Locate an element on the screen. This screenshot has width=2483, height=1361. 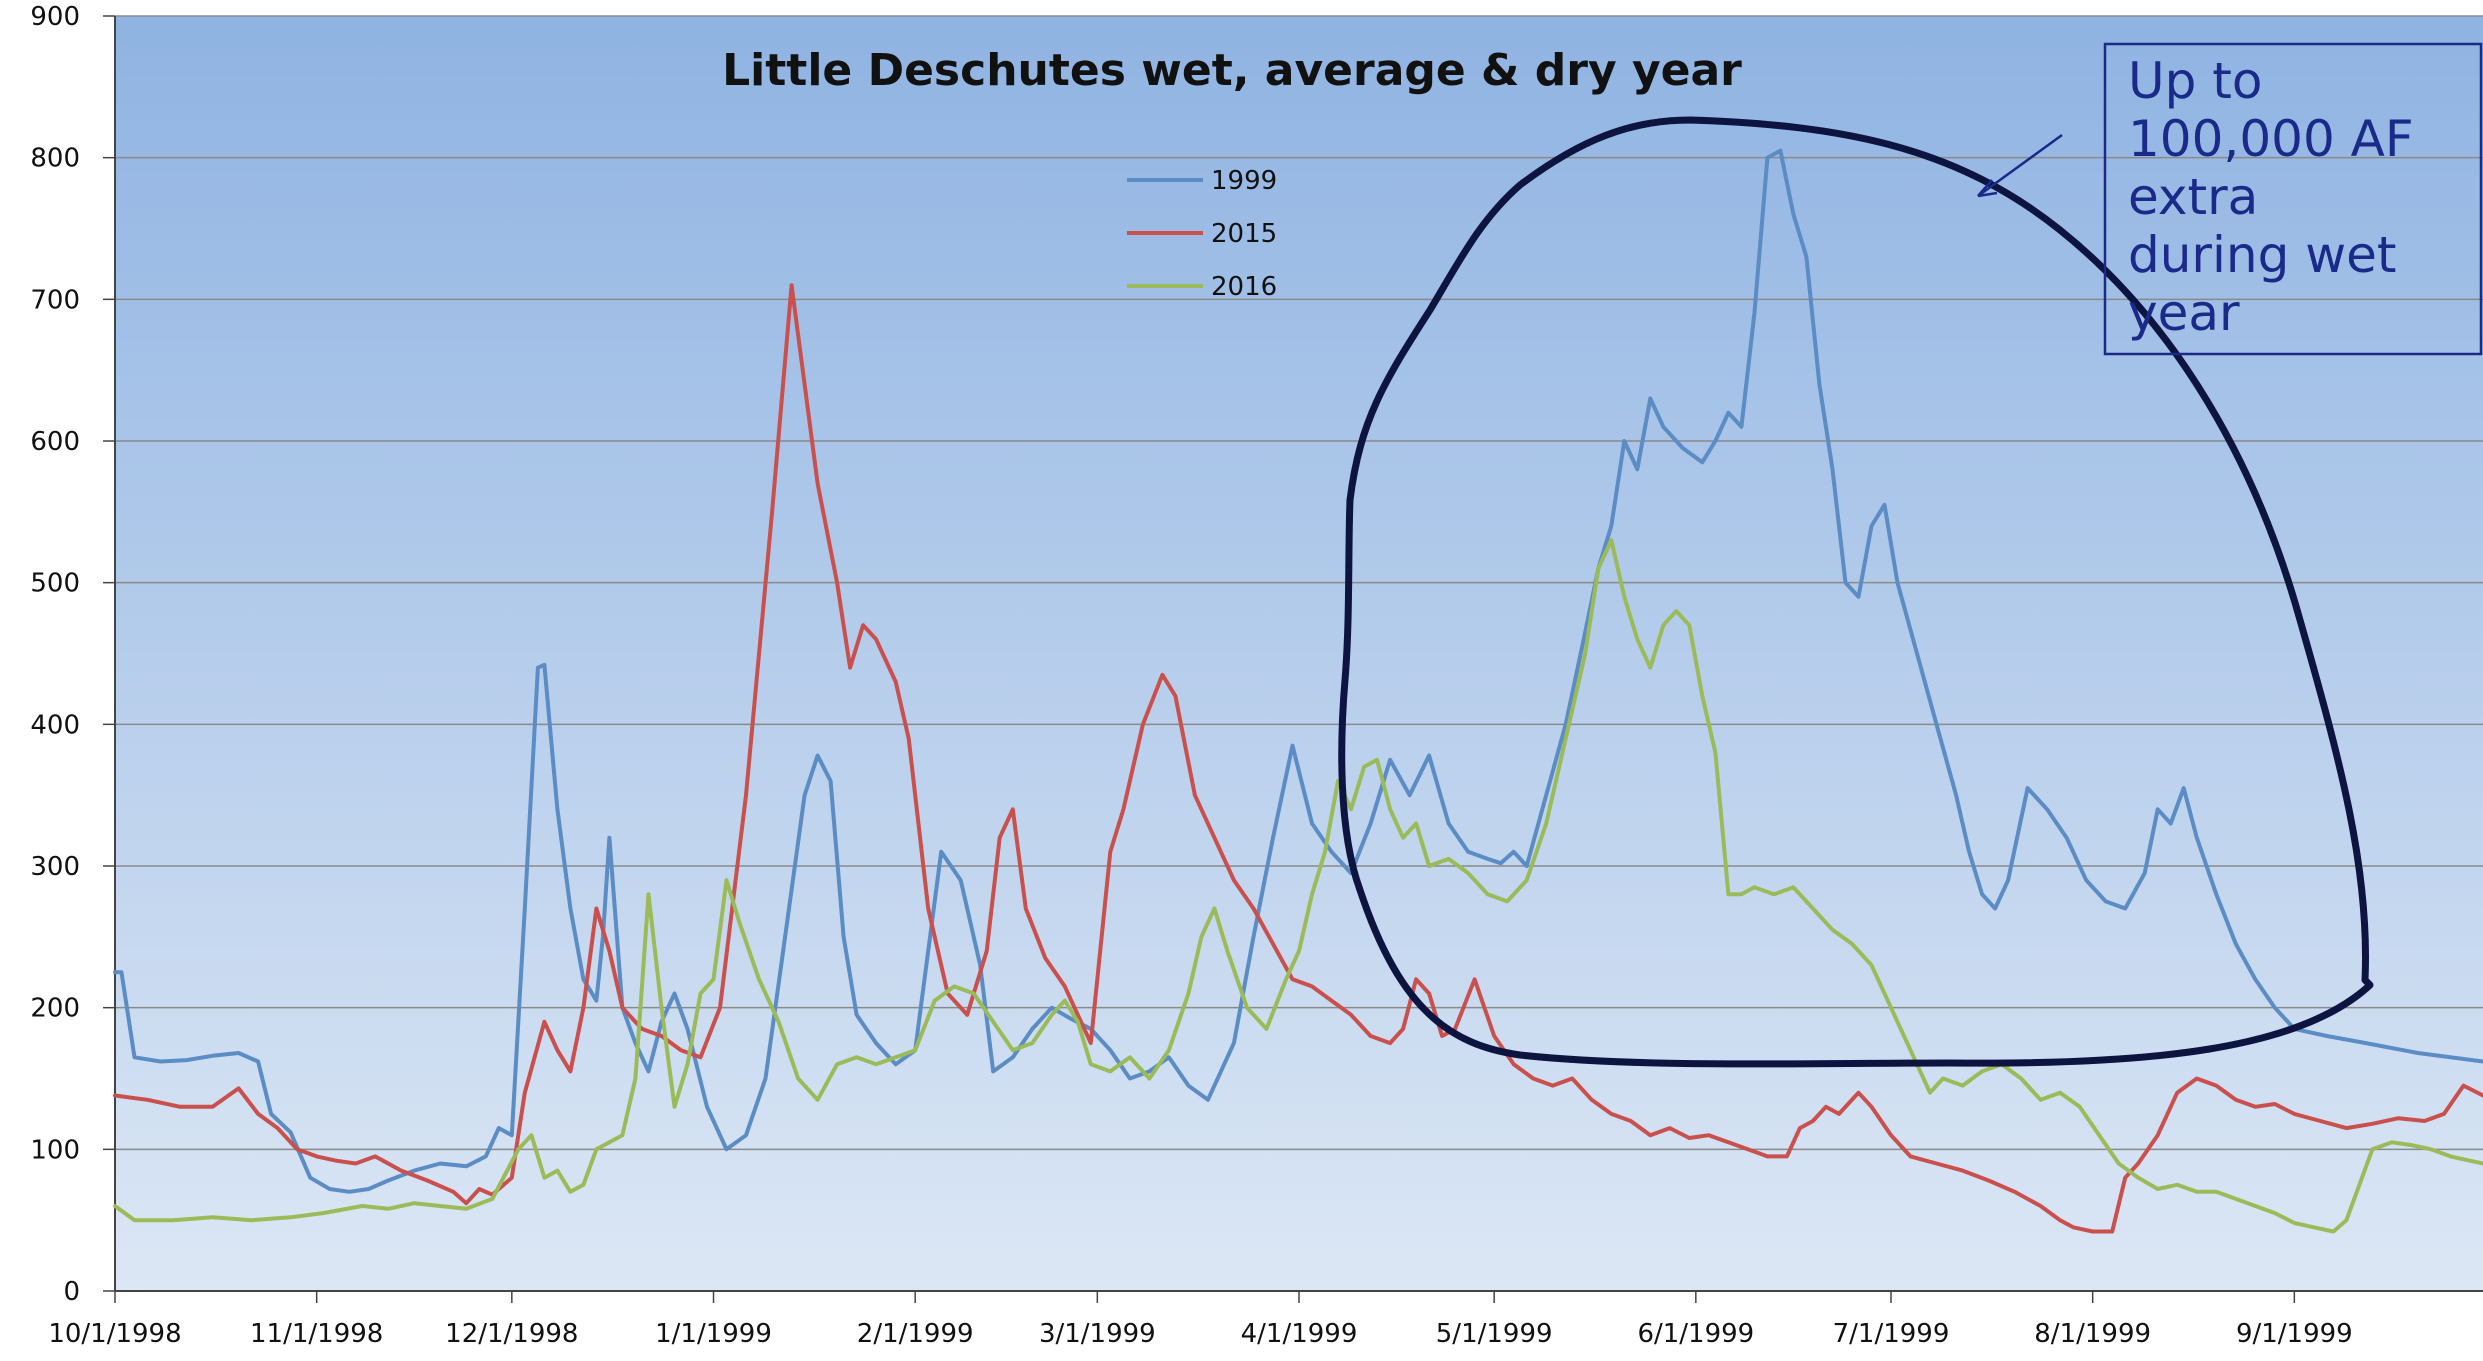
legend-label-1999: 1999 is located at coordinates (1244, 181).